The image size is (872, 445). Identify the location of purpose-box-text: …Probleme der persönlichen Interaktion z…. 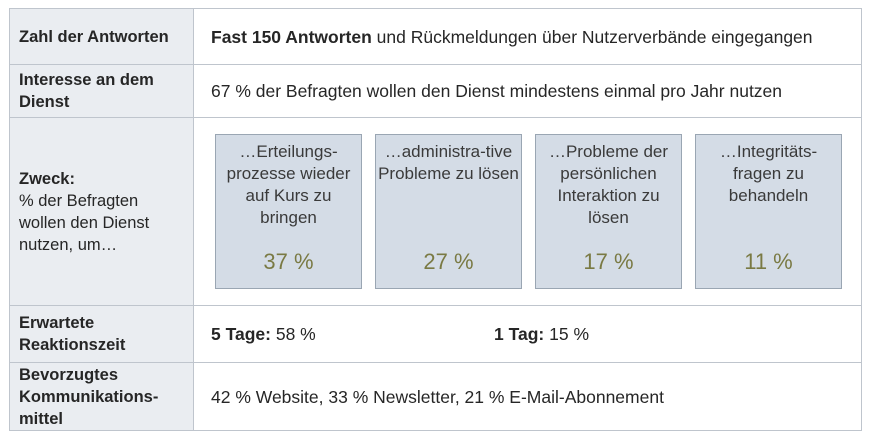
(608, 191).